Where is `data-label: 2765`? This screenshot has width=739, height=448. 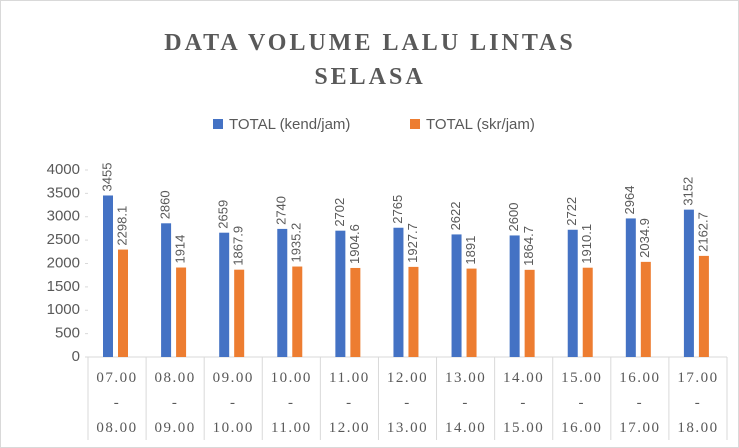 data-label: 2765 is located at coordinates (397, 209).